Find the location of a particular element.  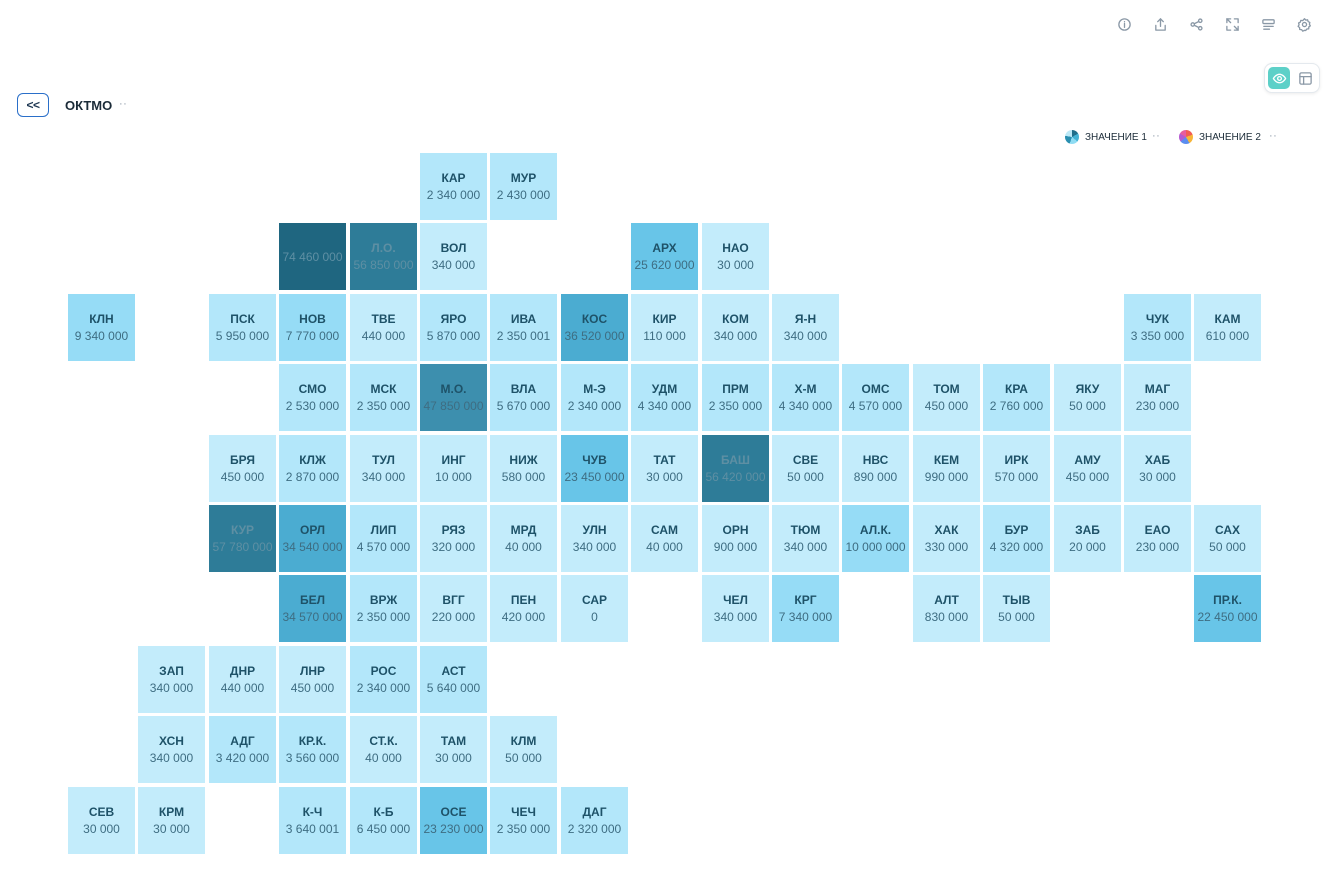

region-tile: КЛЖ 2 870 000 is located at coordinates (312, 468).